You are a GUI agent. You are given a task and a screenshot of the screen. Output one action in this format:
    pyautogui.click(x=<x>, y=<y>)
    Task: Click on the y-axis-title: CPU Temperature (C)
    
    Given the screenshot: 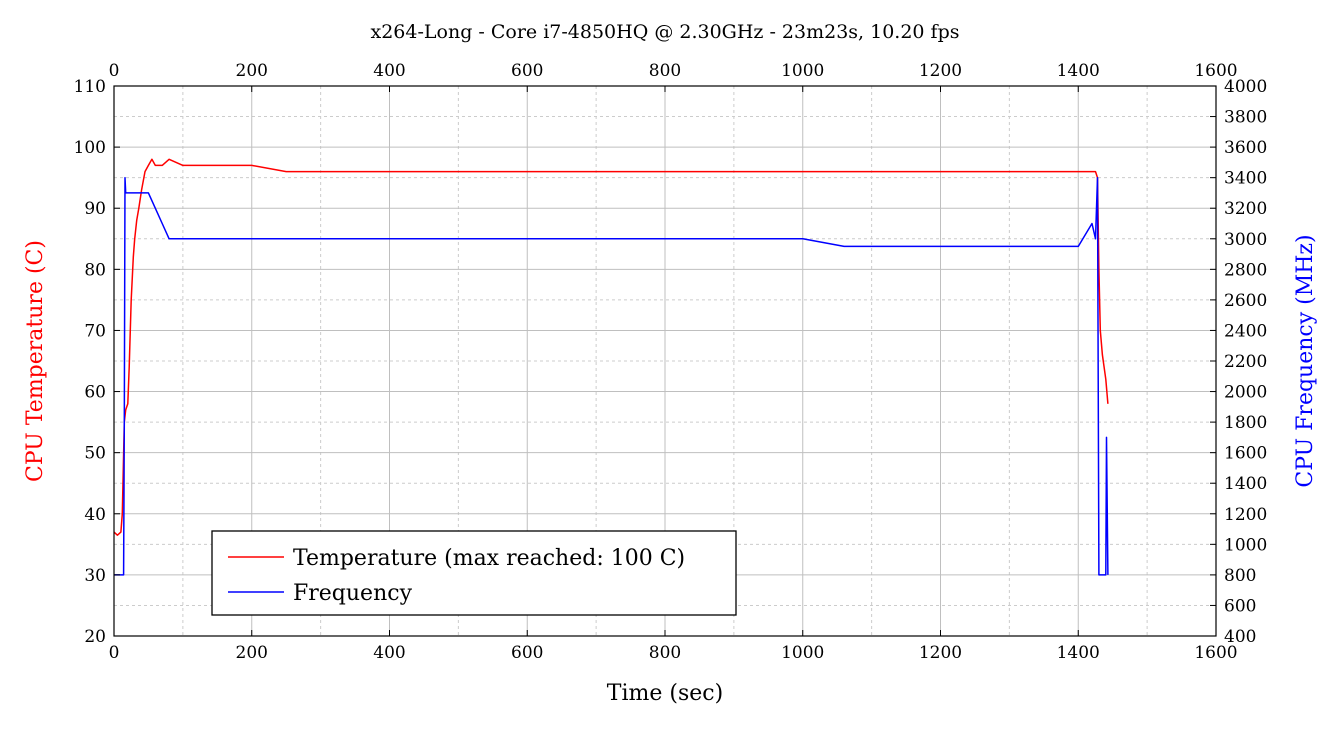 What is the action you would take?
    pyautogui.click(x=35, y=361)
    